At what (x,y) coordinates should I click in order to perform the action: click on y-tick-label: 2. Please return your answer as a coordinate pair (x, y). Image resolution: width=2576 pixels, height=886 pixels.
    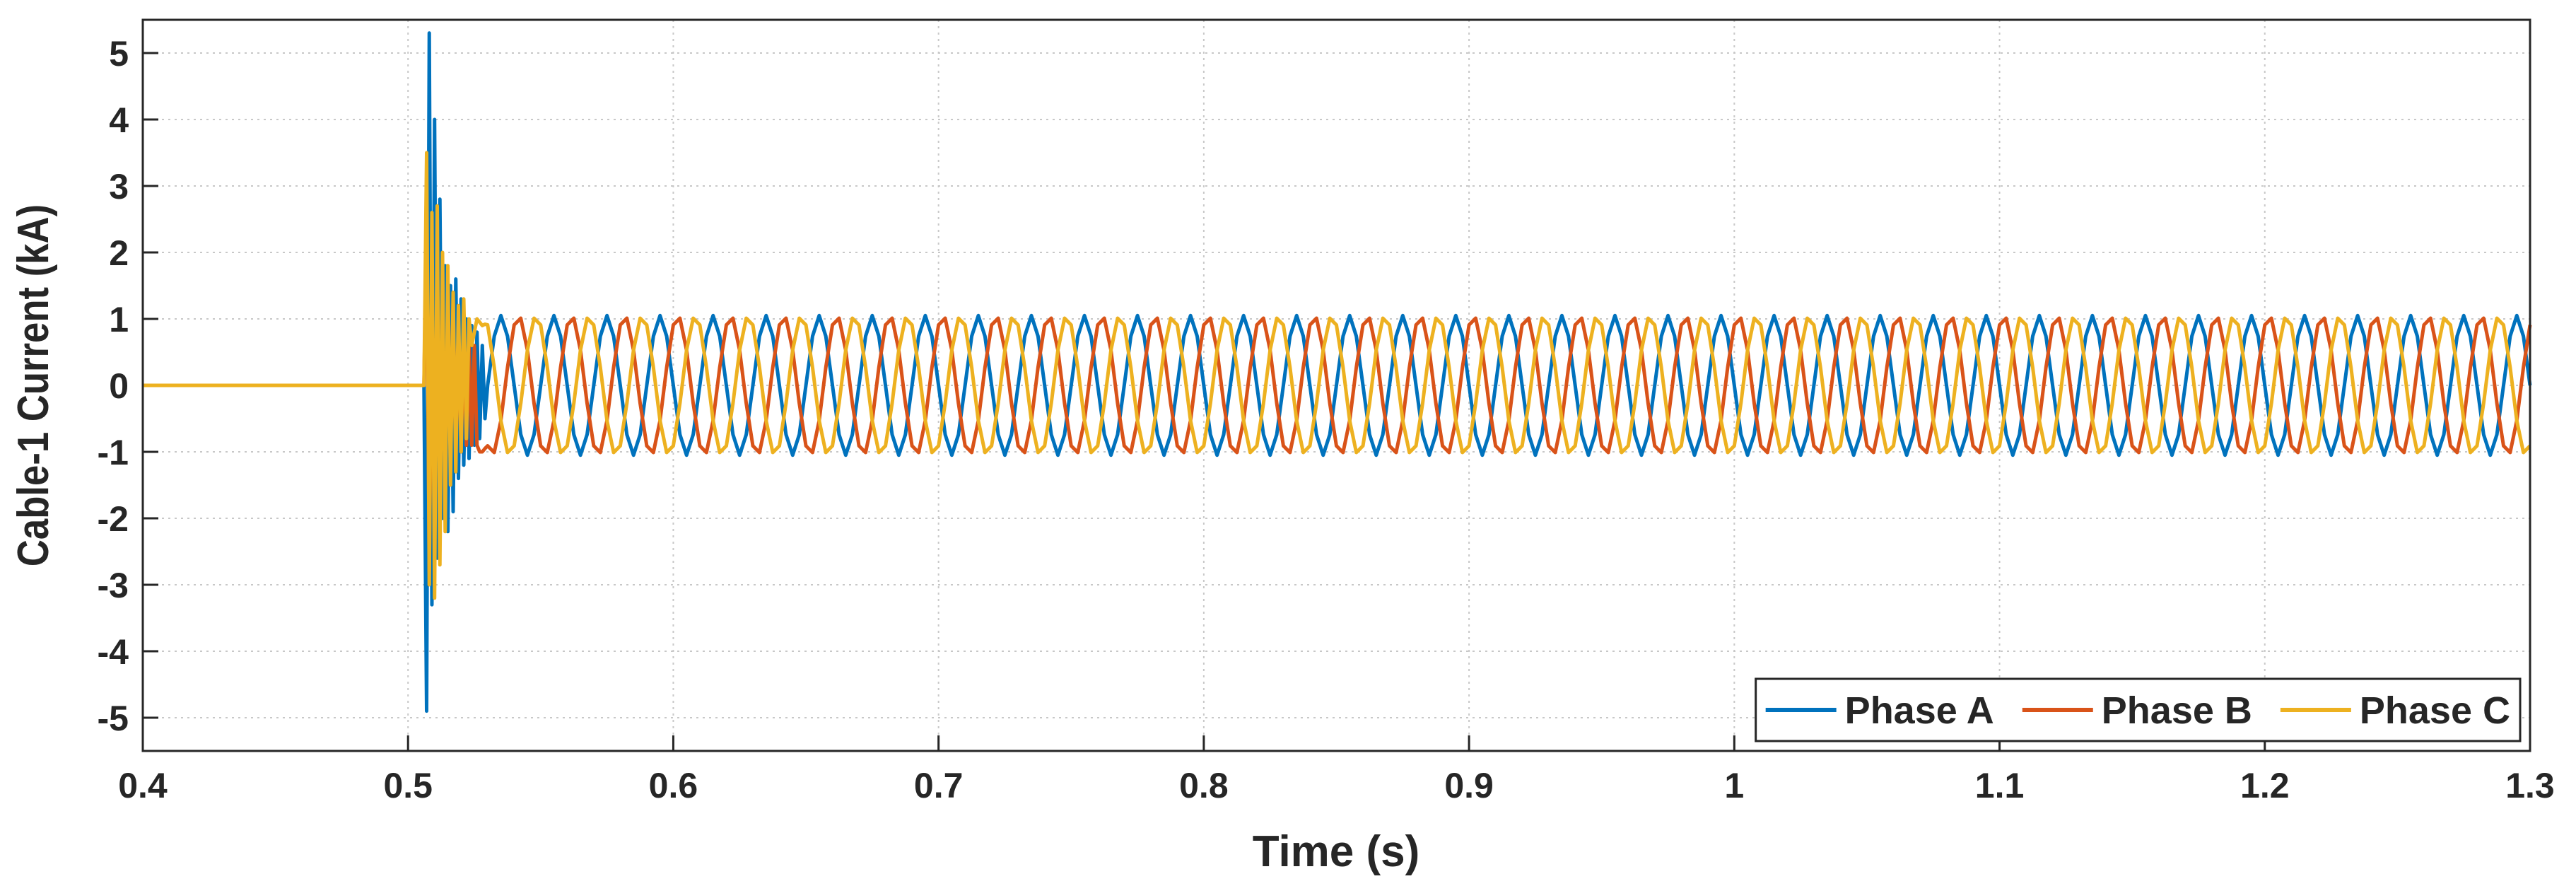
    Looking at the image, I should click on (119, 253).